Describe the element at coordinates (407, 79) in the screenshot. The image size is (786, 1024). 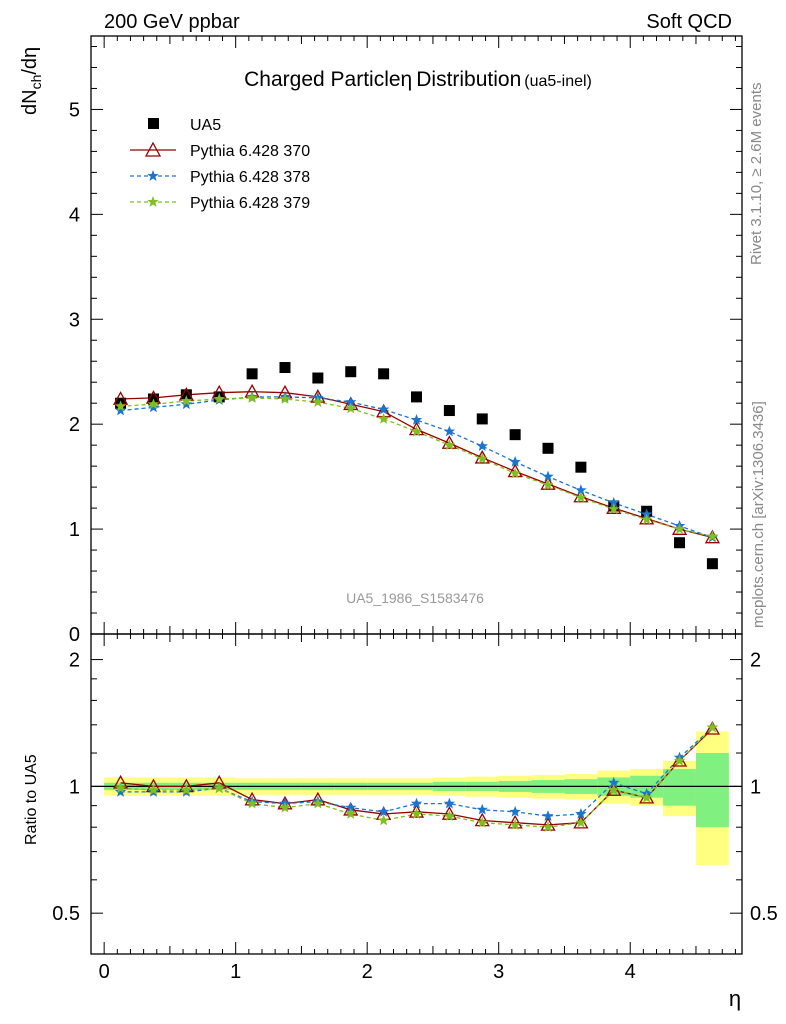
I see `main-title-eta: η` at that location.